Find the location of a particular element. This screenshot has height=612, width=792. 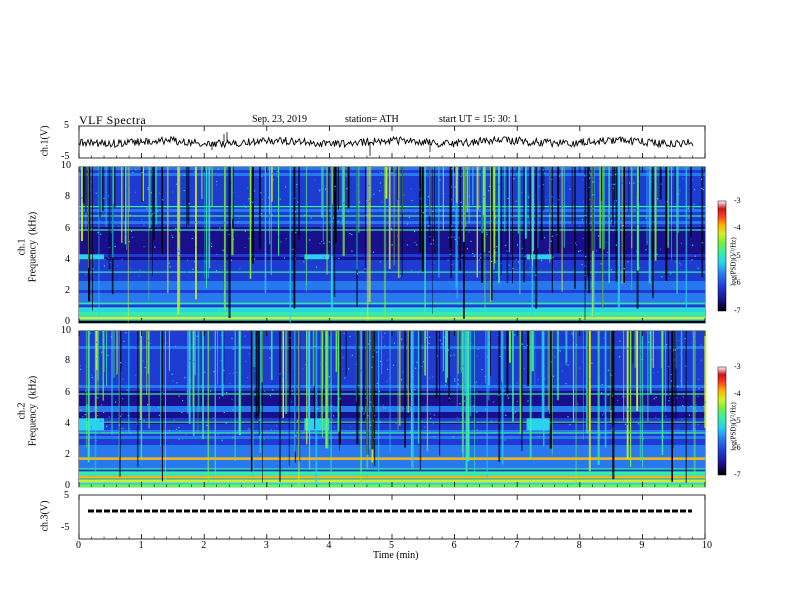

date-label: Sep. 23, 2019 is located at coordinates (279, 119).